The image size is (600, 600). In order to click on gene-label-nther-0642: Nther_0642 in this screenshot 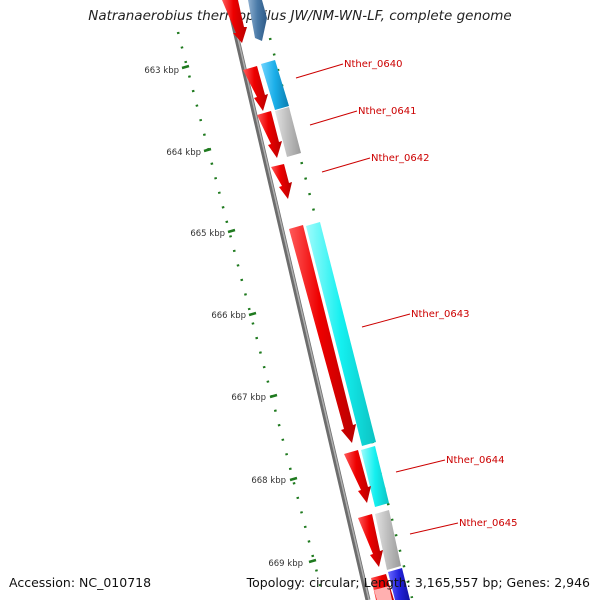, I will do `click(400, 158)`.